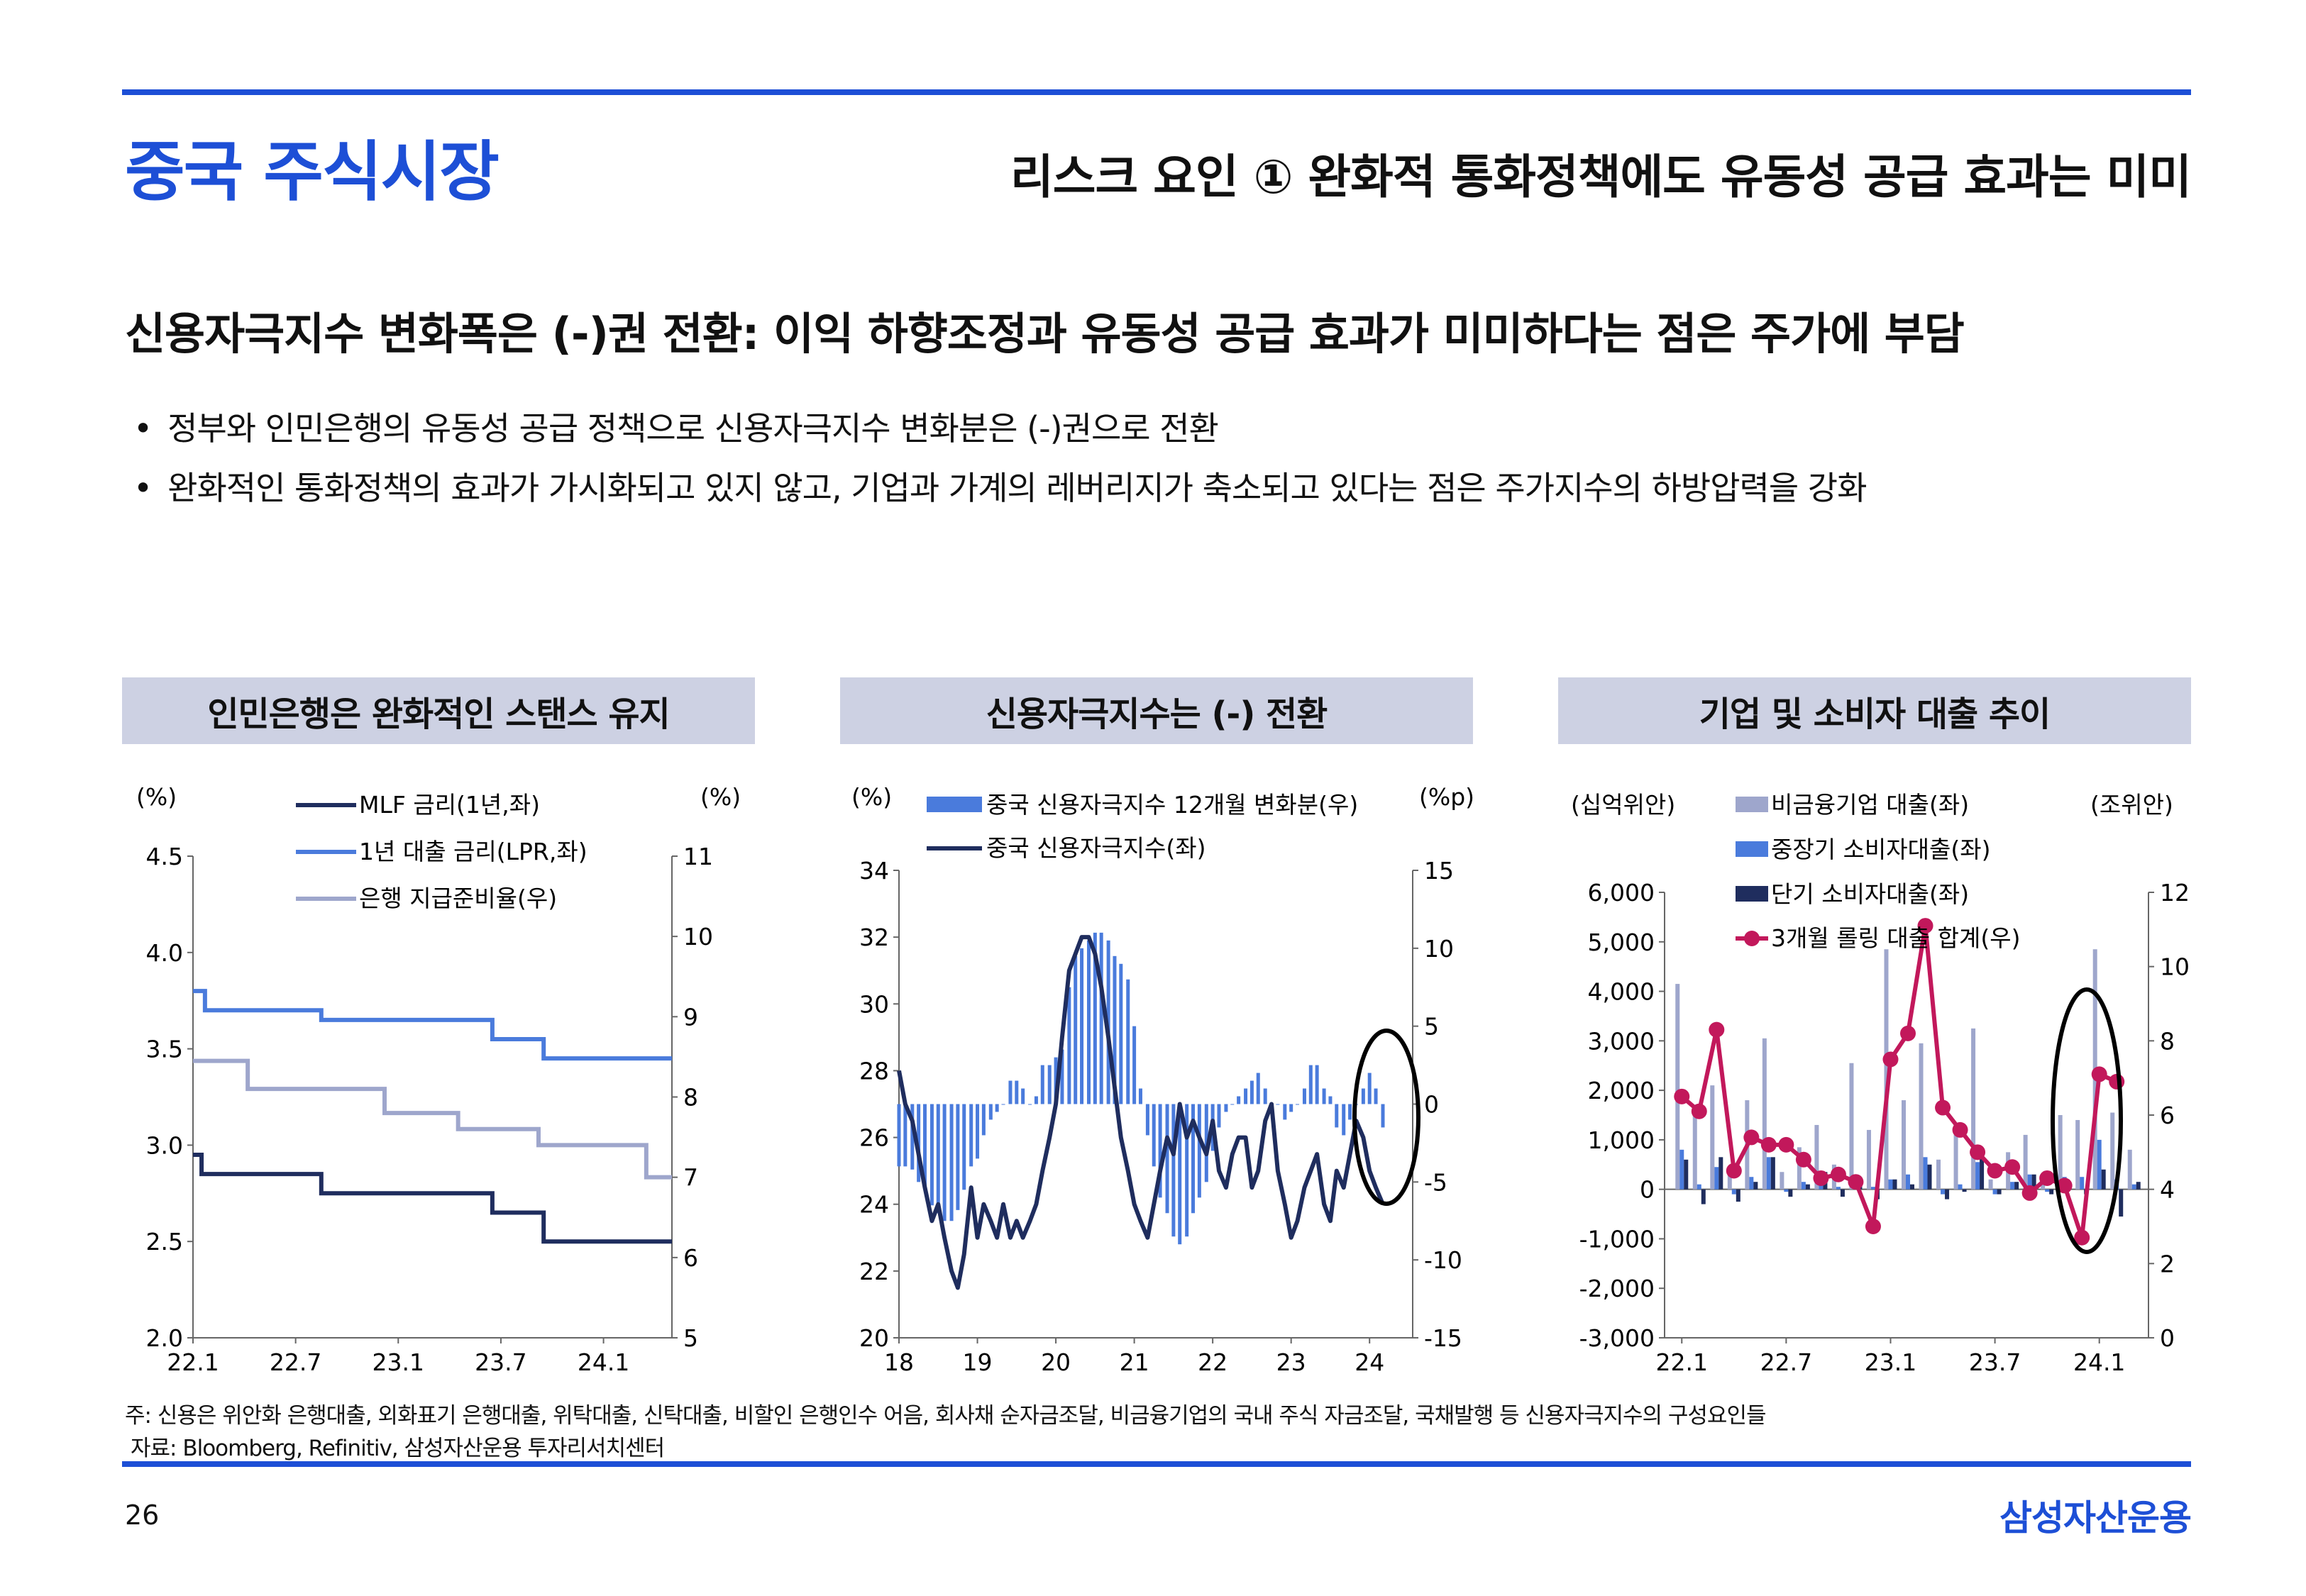 The width and height of the screenshot is (2306, 1596). I want to click on right-unit: (%), so click(720, 797).